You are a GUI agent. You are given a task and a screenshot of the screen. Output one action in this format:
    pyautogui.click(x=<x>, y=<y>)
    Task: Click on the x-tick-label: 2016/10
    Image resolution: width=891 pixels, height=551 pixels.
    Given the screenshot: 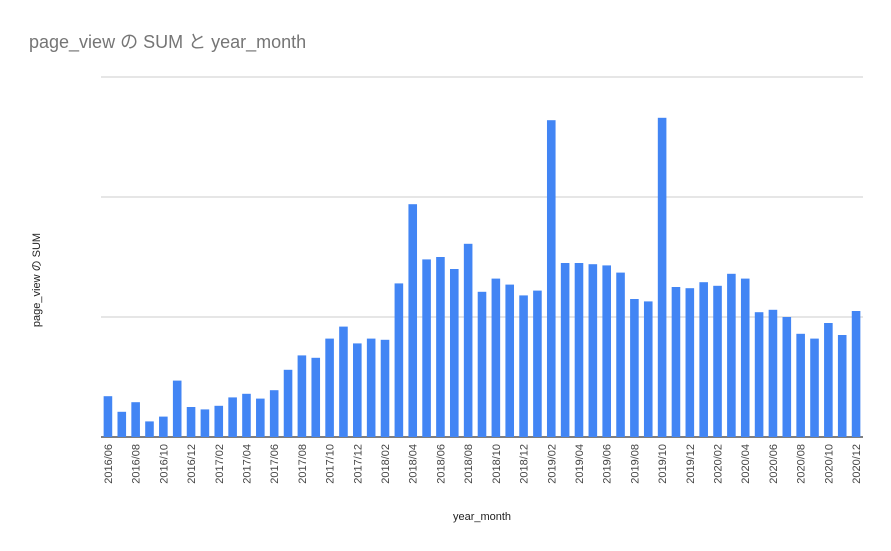 What is the action you would take?
    pyautogui.click(x=164, y=464)
    